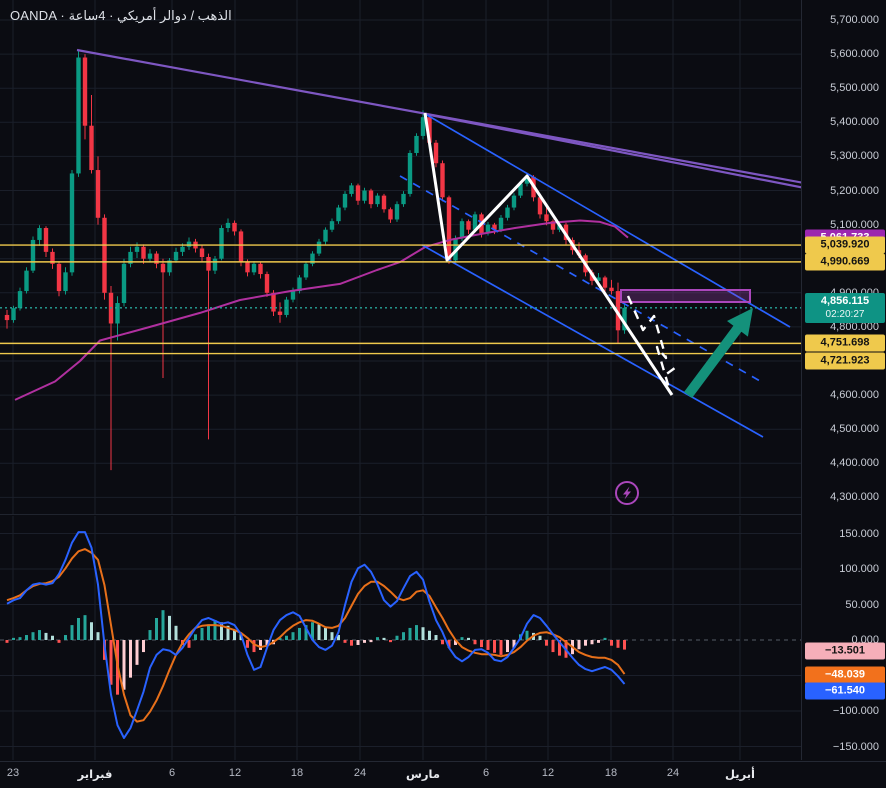 This screenshot has width=886, height=788. What do you see at coordinates (859, 569) in the screenshot?
I see `indicator-tick-label: 100.000` at bounding box center [859, 569].